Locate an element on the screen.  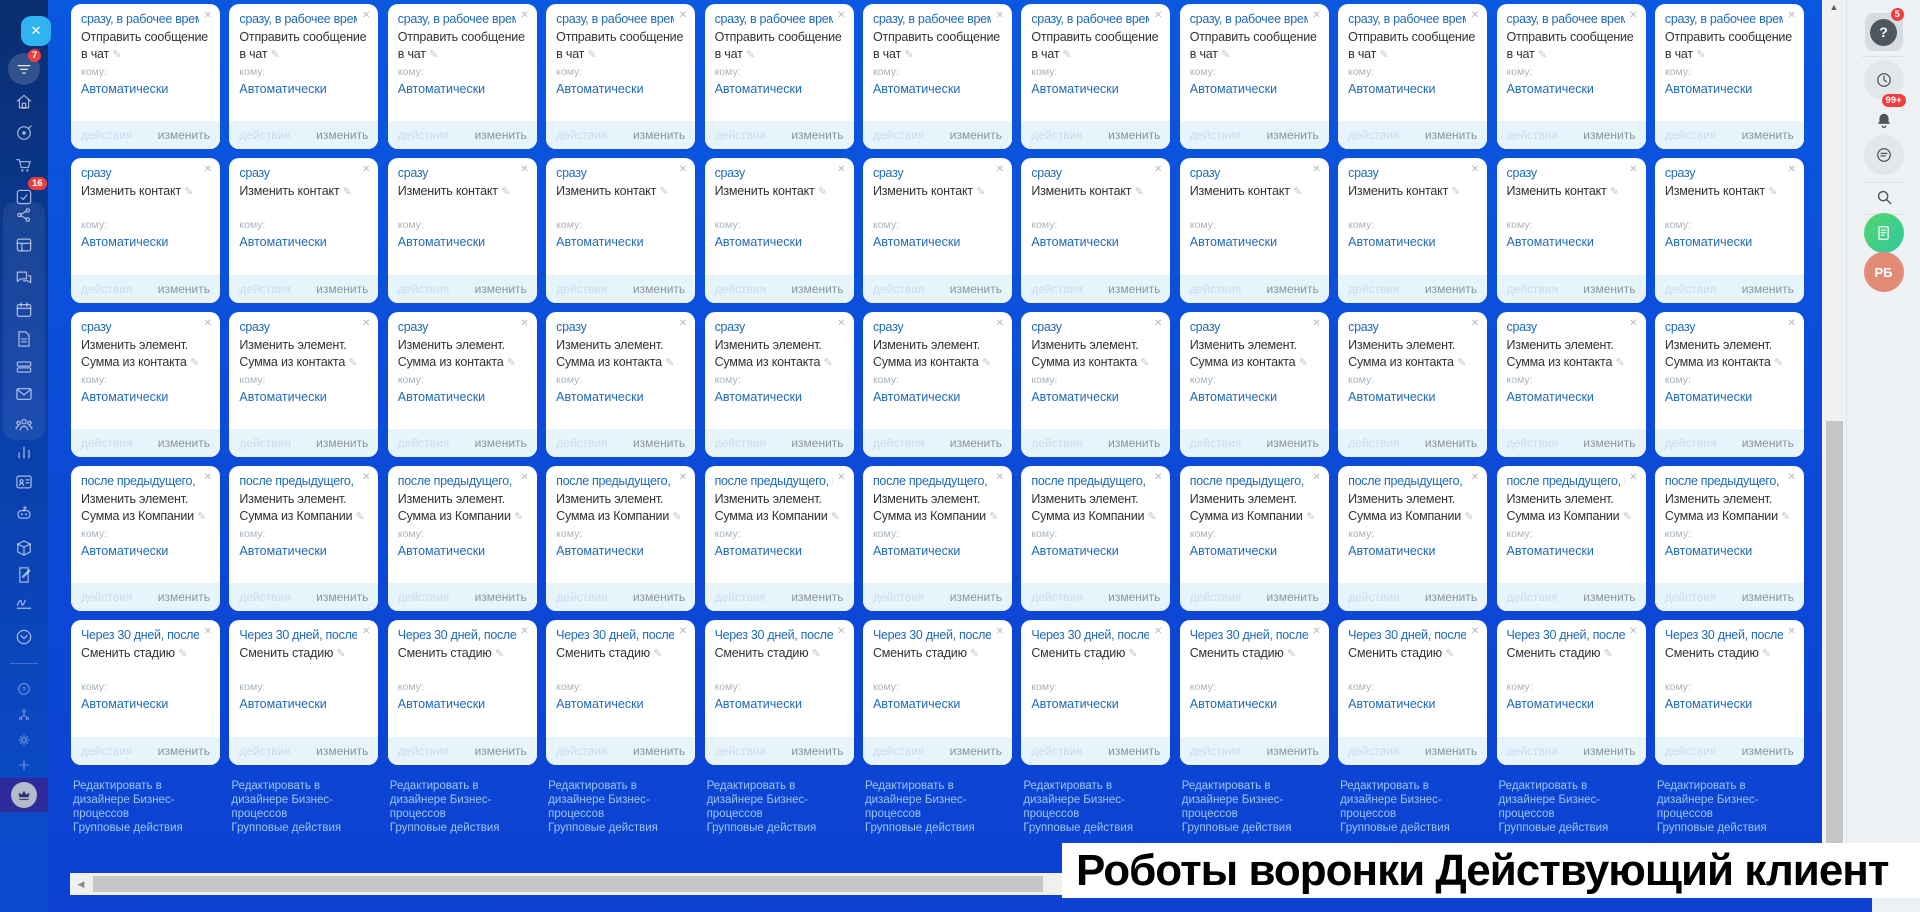
tasks-widget-button is located at coordinates (1883, 233).